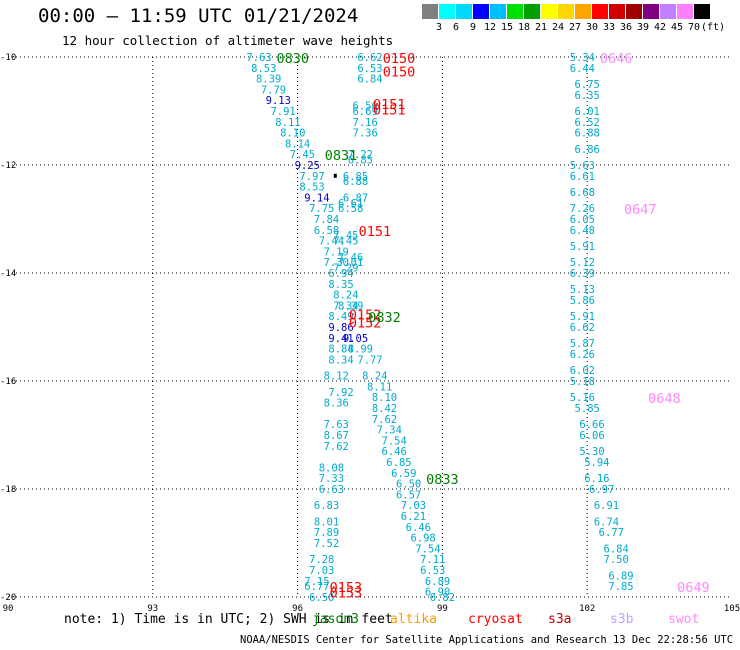  Describe the element at coordinates (582, 328) in the screenshot. I see `wave-height-label: 6.62` at that location.